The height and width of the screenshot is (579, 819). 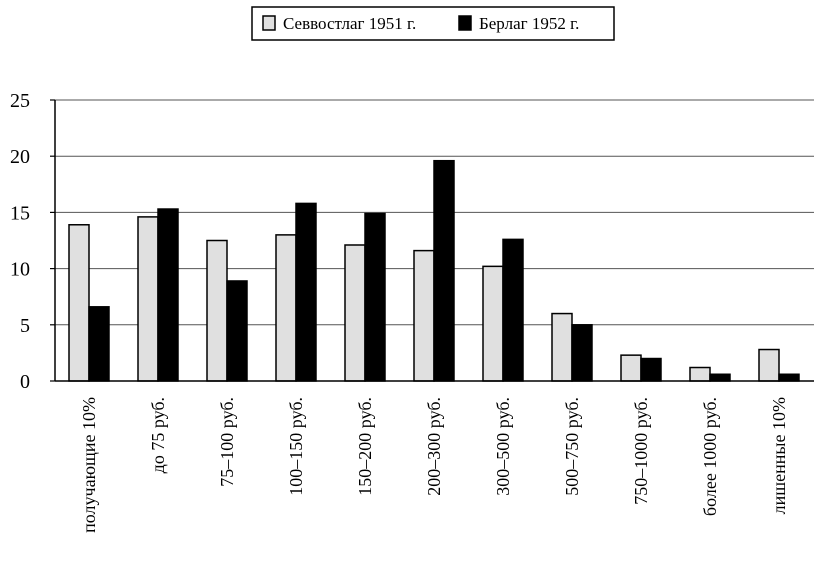 I want to click on legend-label: Севвостлаг 1951 г., so click(x=349, y=23).